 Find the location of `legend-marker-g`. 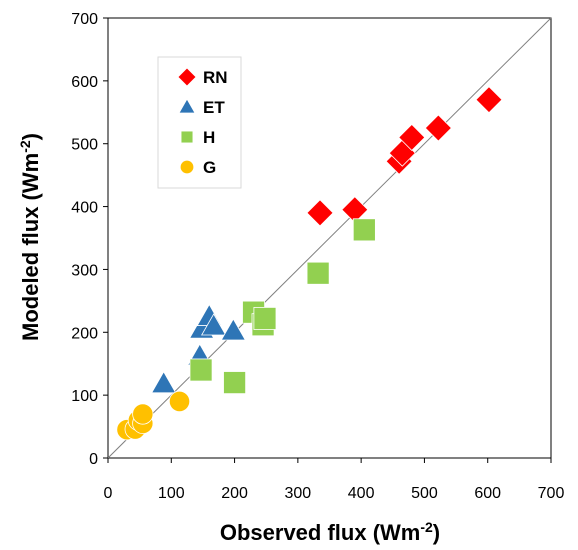

legend-marker-g is located at coordinates (187, 167).